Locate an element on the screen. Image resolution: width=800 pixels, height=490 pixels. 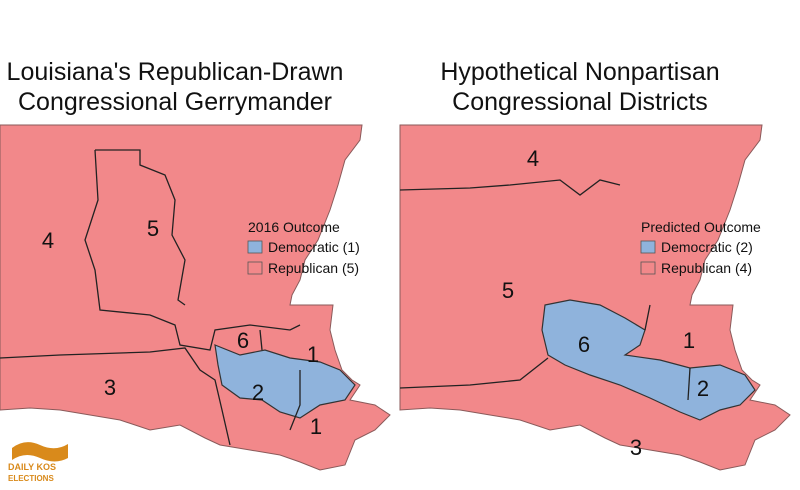
map-title: Congressional Districts is located at coordinates (580, 102).